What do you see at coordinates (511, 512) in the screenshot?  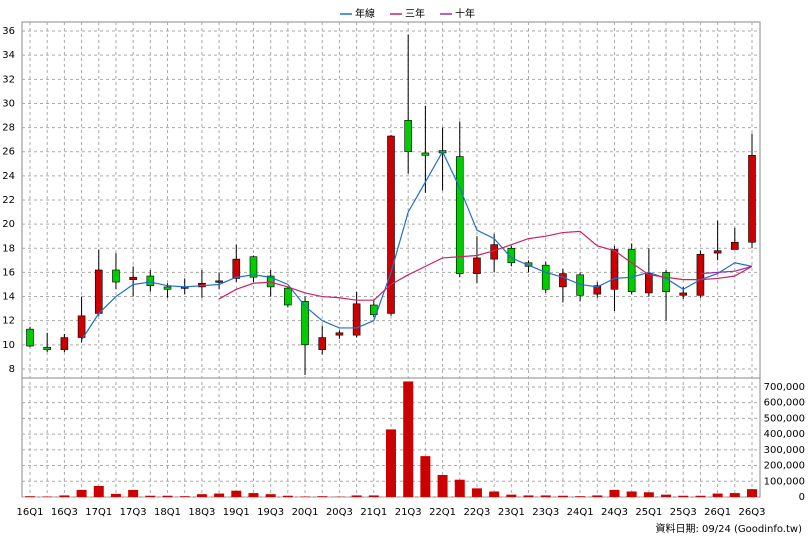 I see `x-tick-label: 23Q1` at bounding box center [511, 512].